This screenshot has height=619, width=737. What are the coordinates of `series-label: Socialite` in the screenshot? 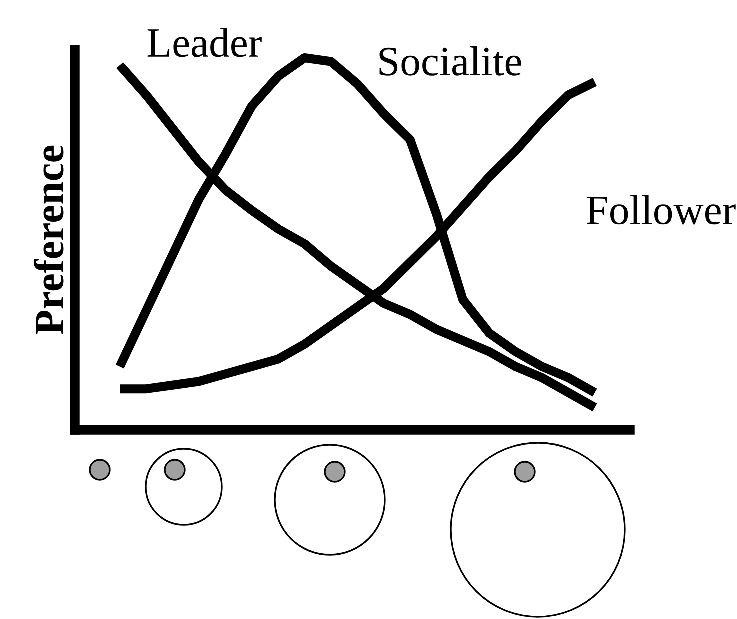 It's located at (451, 61).